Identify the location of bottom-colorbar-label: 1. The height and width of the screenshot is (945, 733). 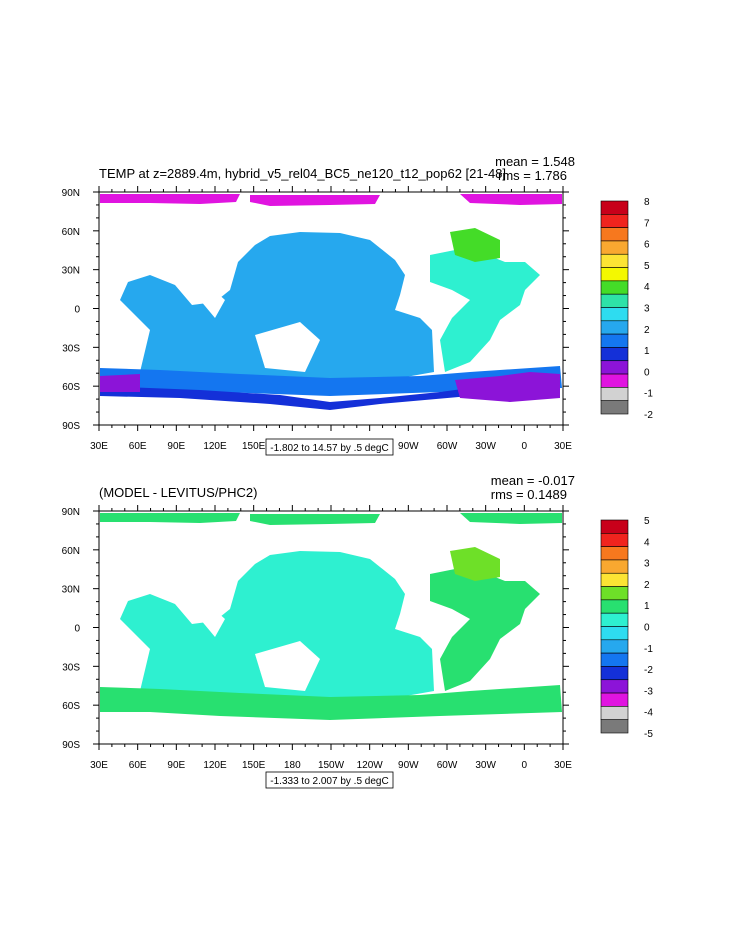
(647, 606).